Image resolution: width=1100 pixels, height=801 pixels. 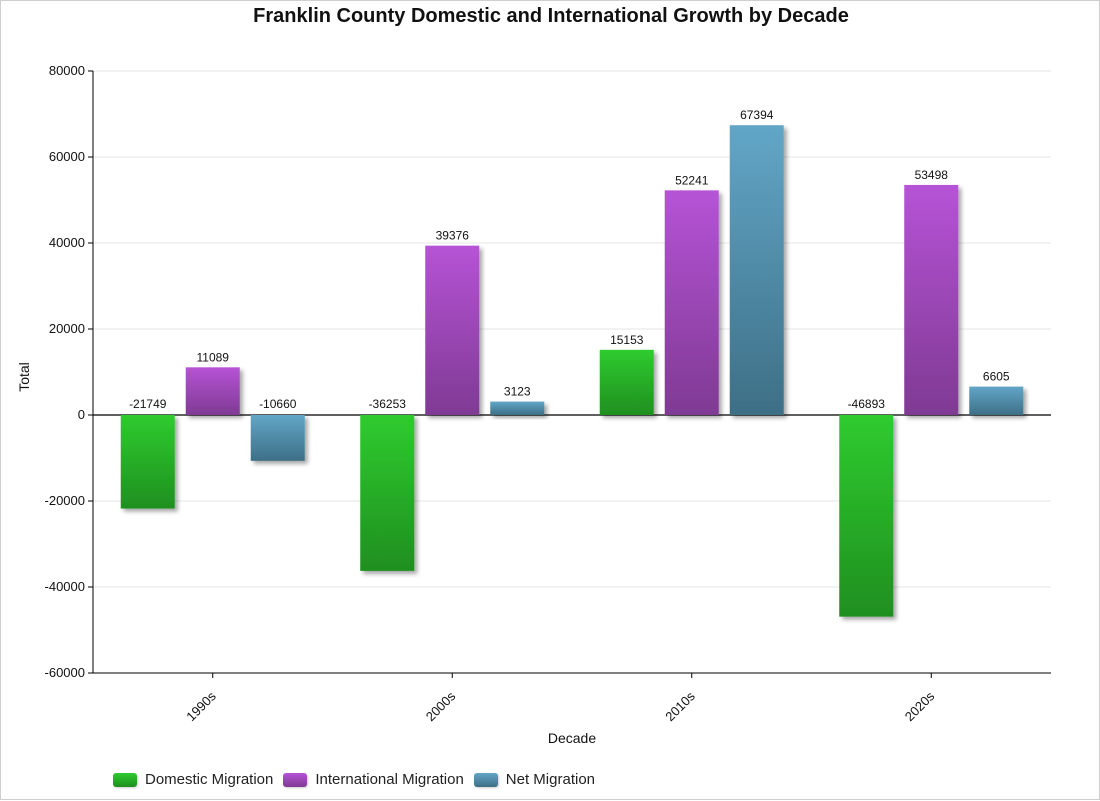 I want to click on y-tick-label: 0, so click(x=81, y=414).